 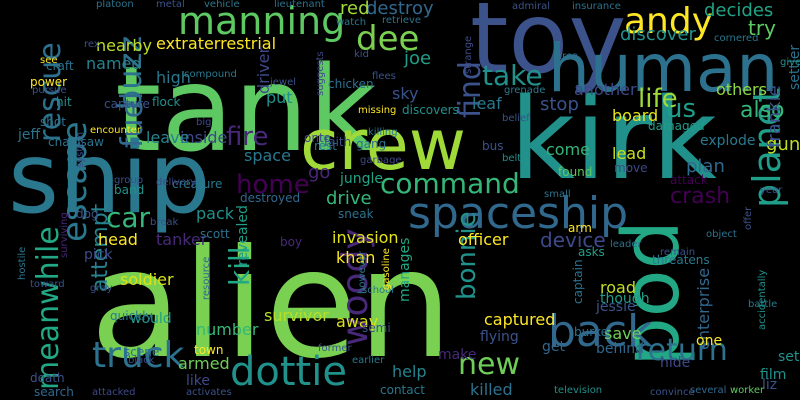 I want to click on word-pick: pick, so click(x=98, y=255).